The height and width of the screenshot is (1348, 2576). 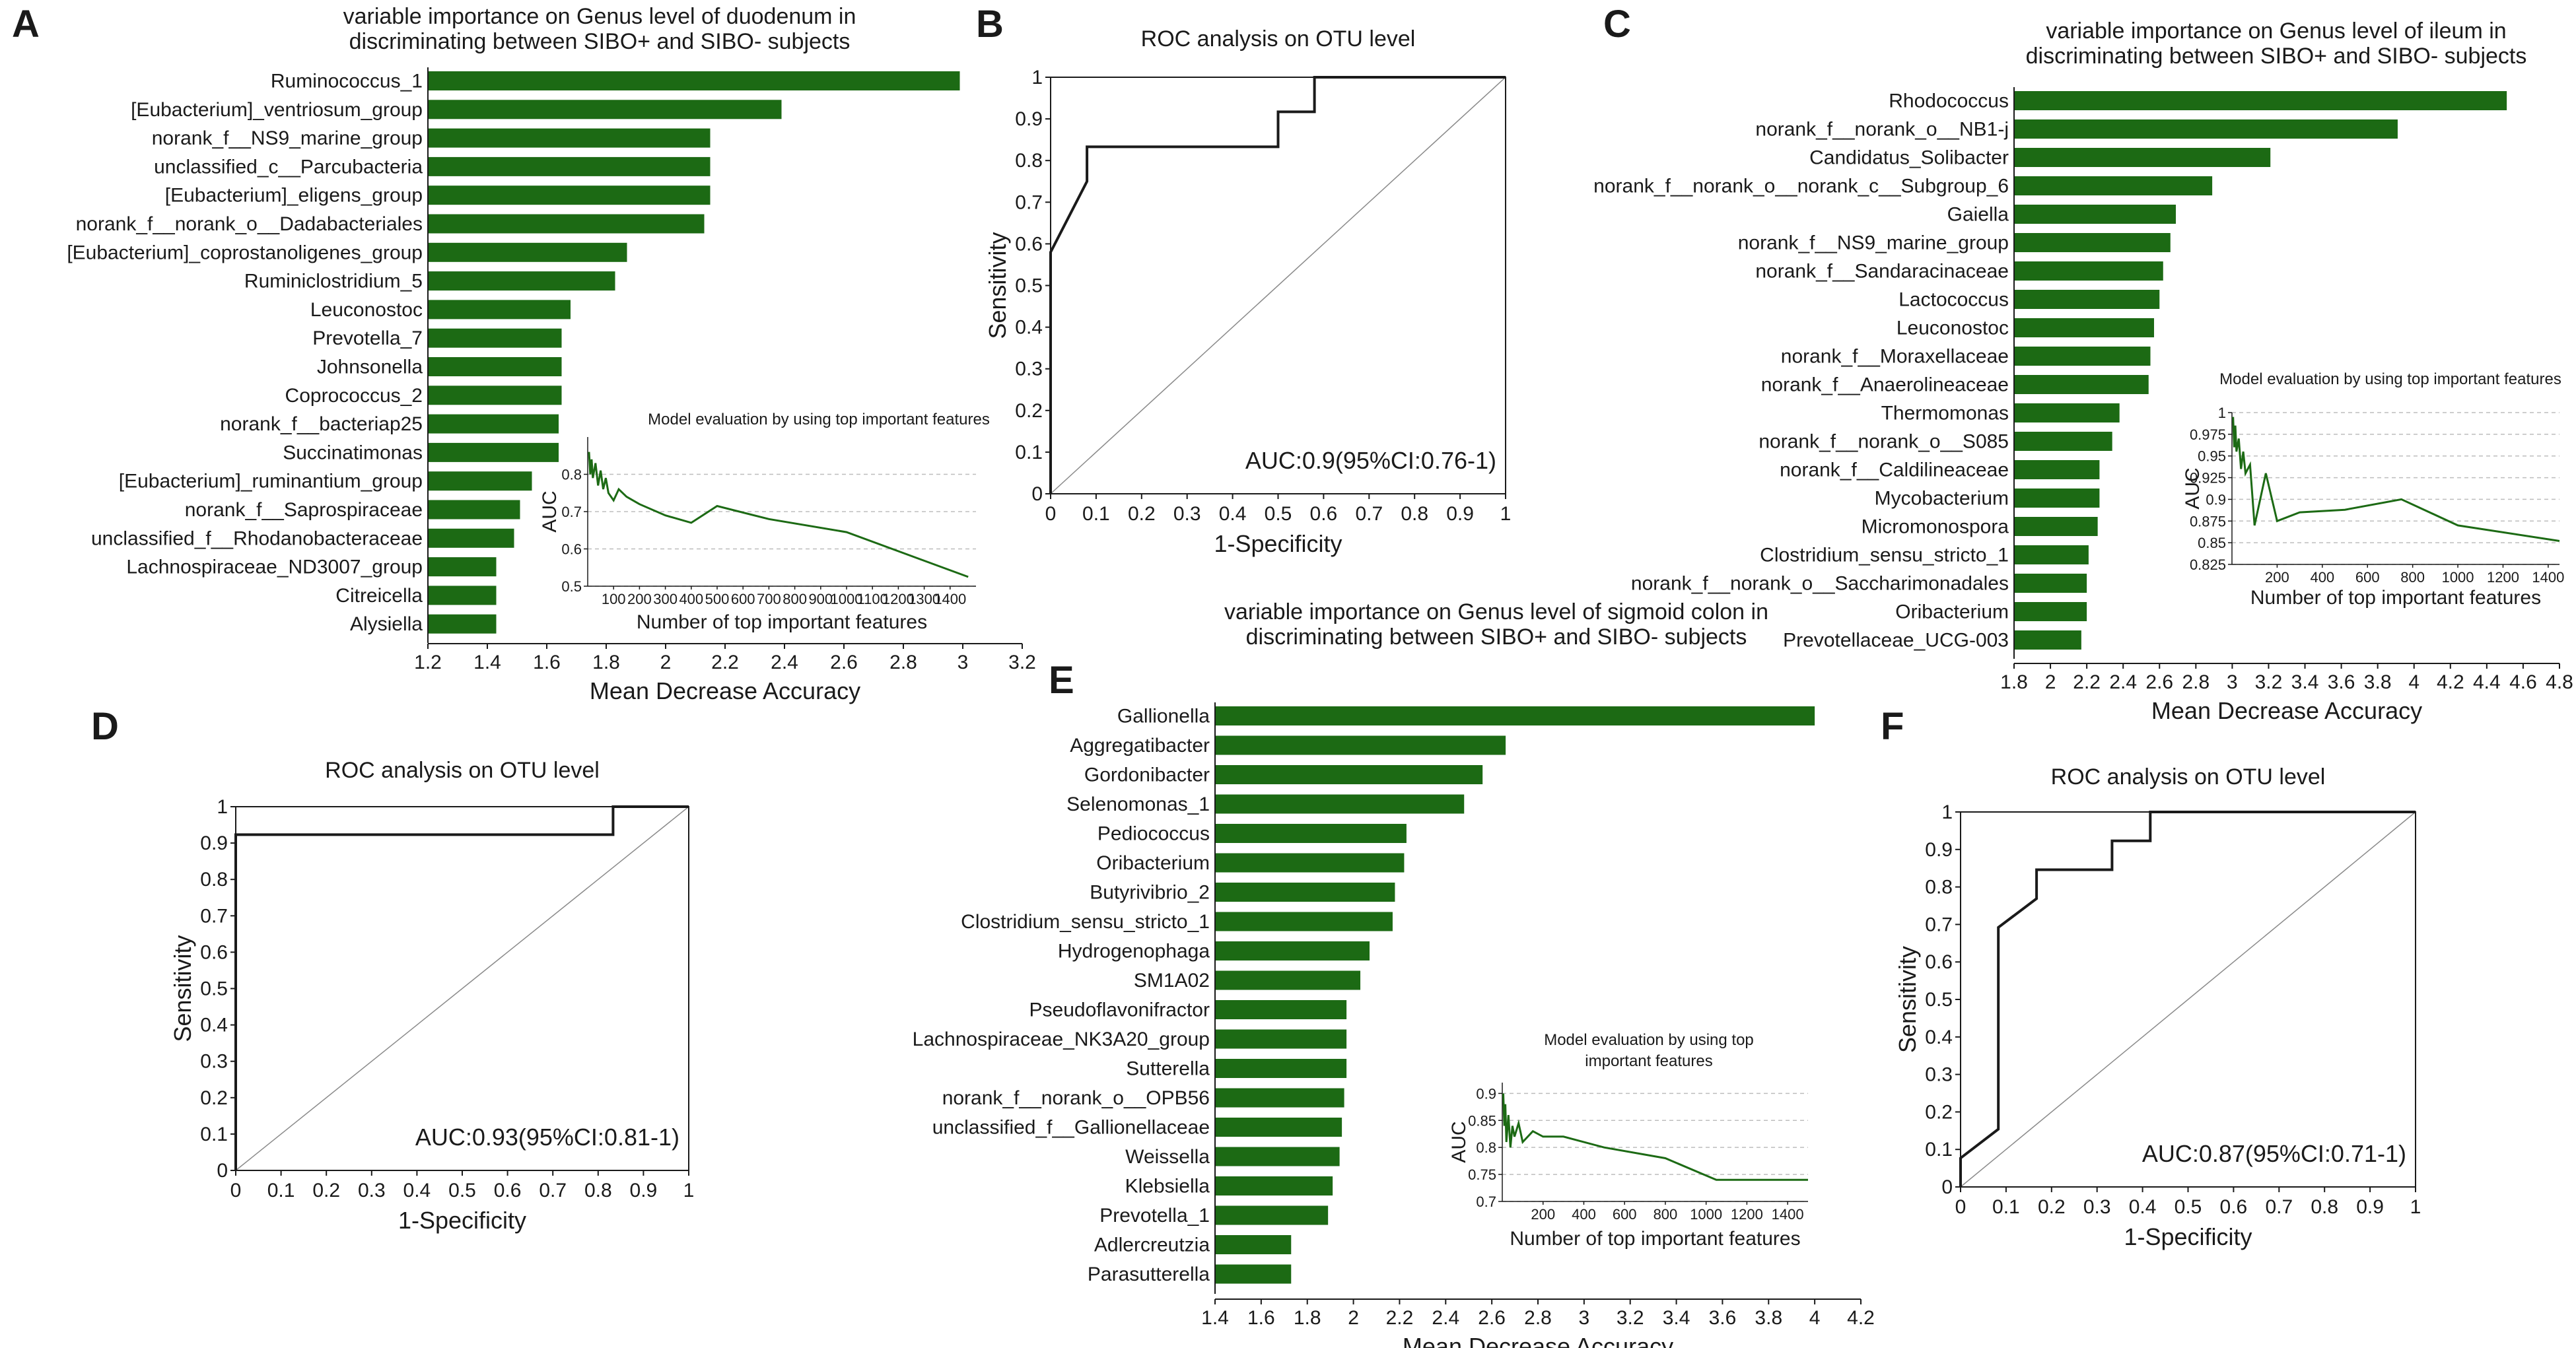 What do you see at coordinates (1884, 442) in the screenshot?
I see `category-label: norank_f__norank_o__S085` at bounding box center [1884, 442].